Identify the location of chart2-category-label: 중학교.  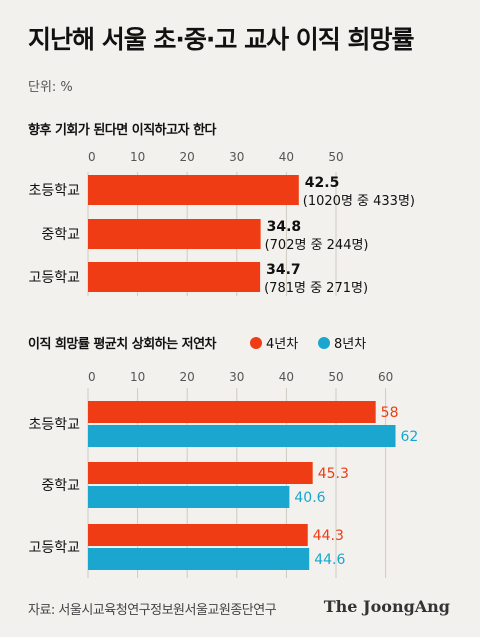
(60, 486).